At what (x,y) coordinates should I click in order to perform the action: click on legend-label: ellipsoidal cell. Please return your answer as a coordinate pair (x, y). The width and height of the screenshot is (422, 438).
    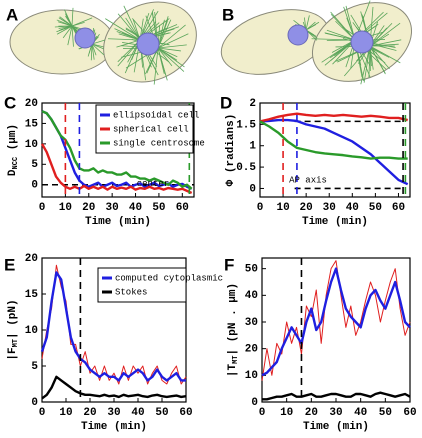
    Looking at the image, I should click on (156, 115).